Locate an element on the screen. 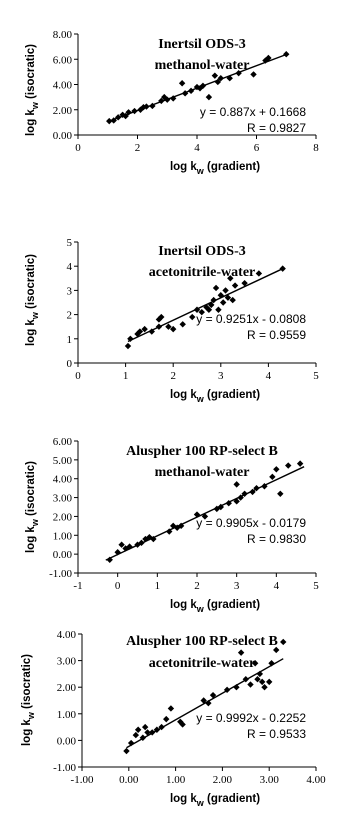  chart-subtitle: acetonitrile-water is located at coordinates (202, 663).